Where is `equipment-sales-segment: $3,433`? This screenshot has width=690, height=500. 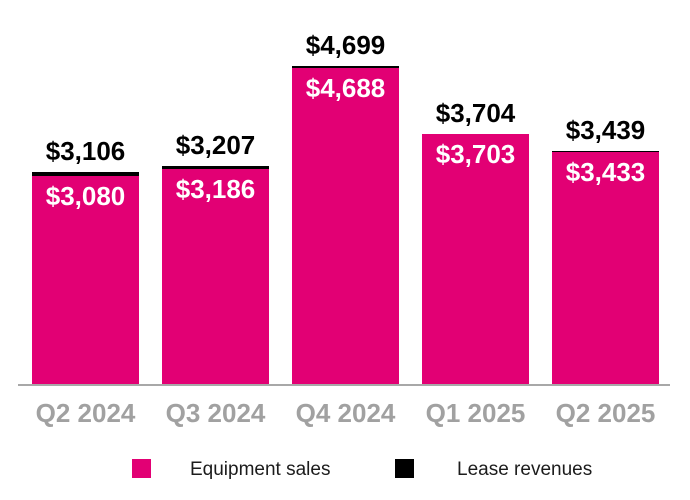
equipment-sales-segment: $3,433 is located at coordinates (605, 268).